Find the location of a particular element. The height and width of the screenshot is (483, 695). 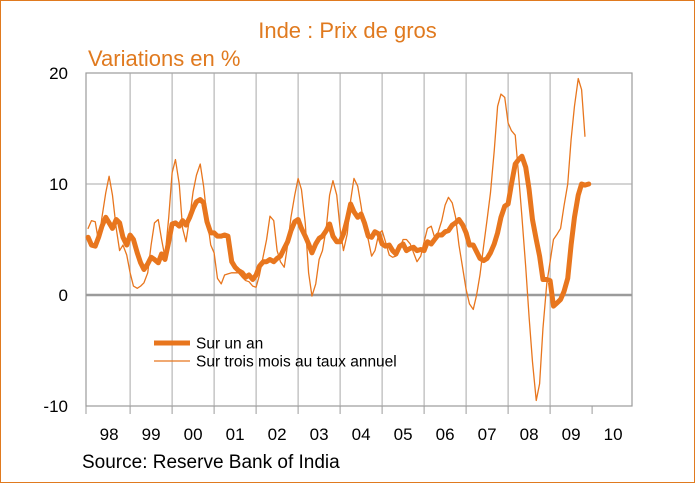

x-tick-label: 03 is located at coordinates (319, 434).